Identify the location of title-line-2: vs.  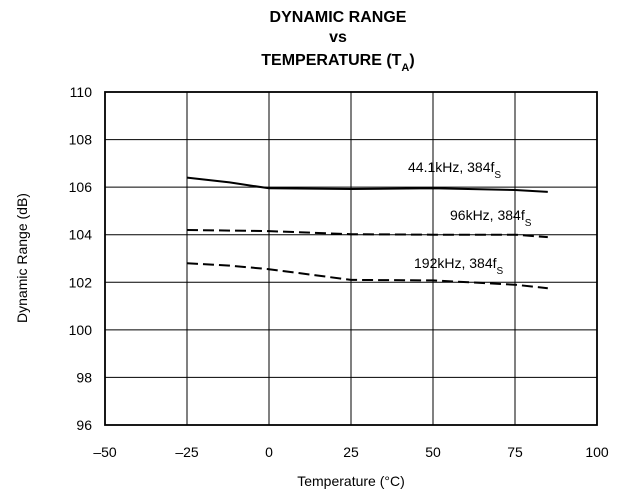
(338, 37).